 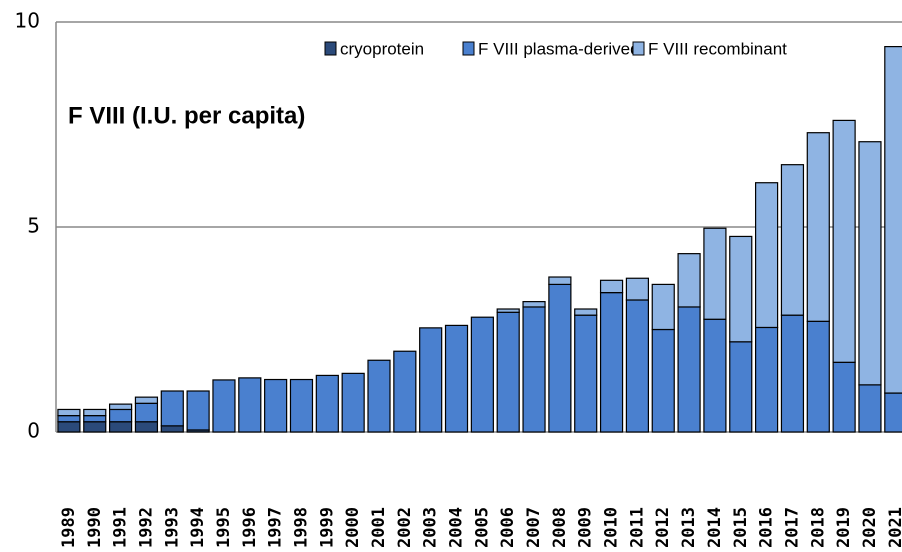 I want to click on x-tick-label: 1996, so click(x=250, y=527).